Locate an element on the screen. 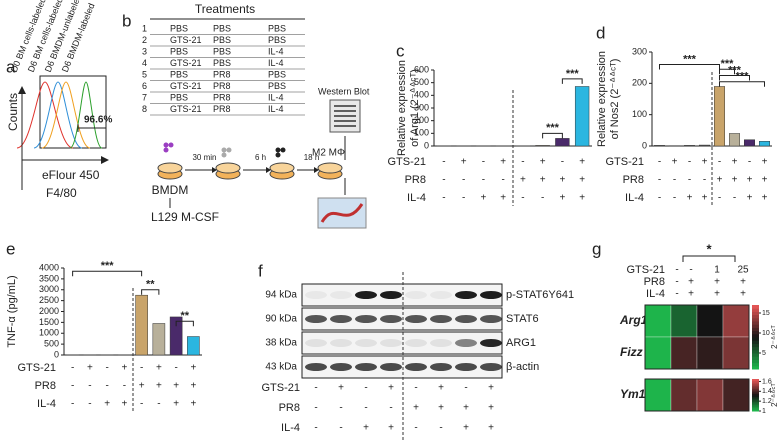  heatmap-frame is located at coordinates (697, 337).